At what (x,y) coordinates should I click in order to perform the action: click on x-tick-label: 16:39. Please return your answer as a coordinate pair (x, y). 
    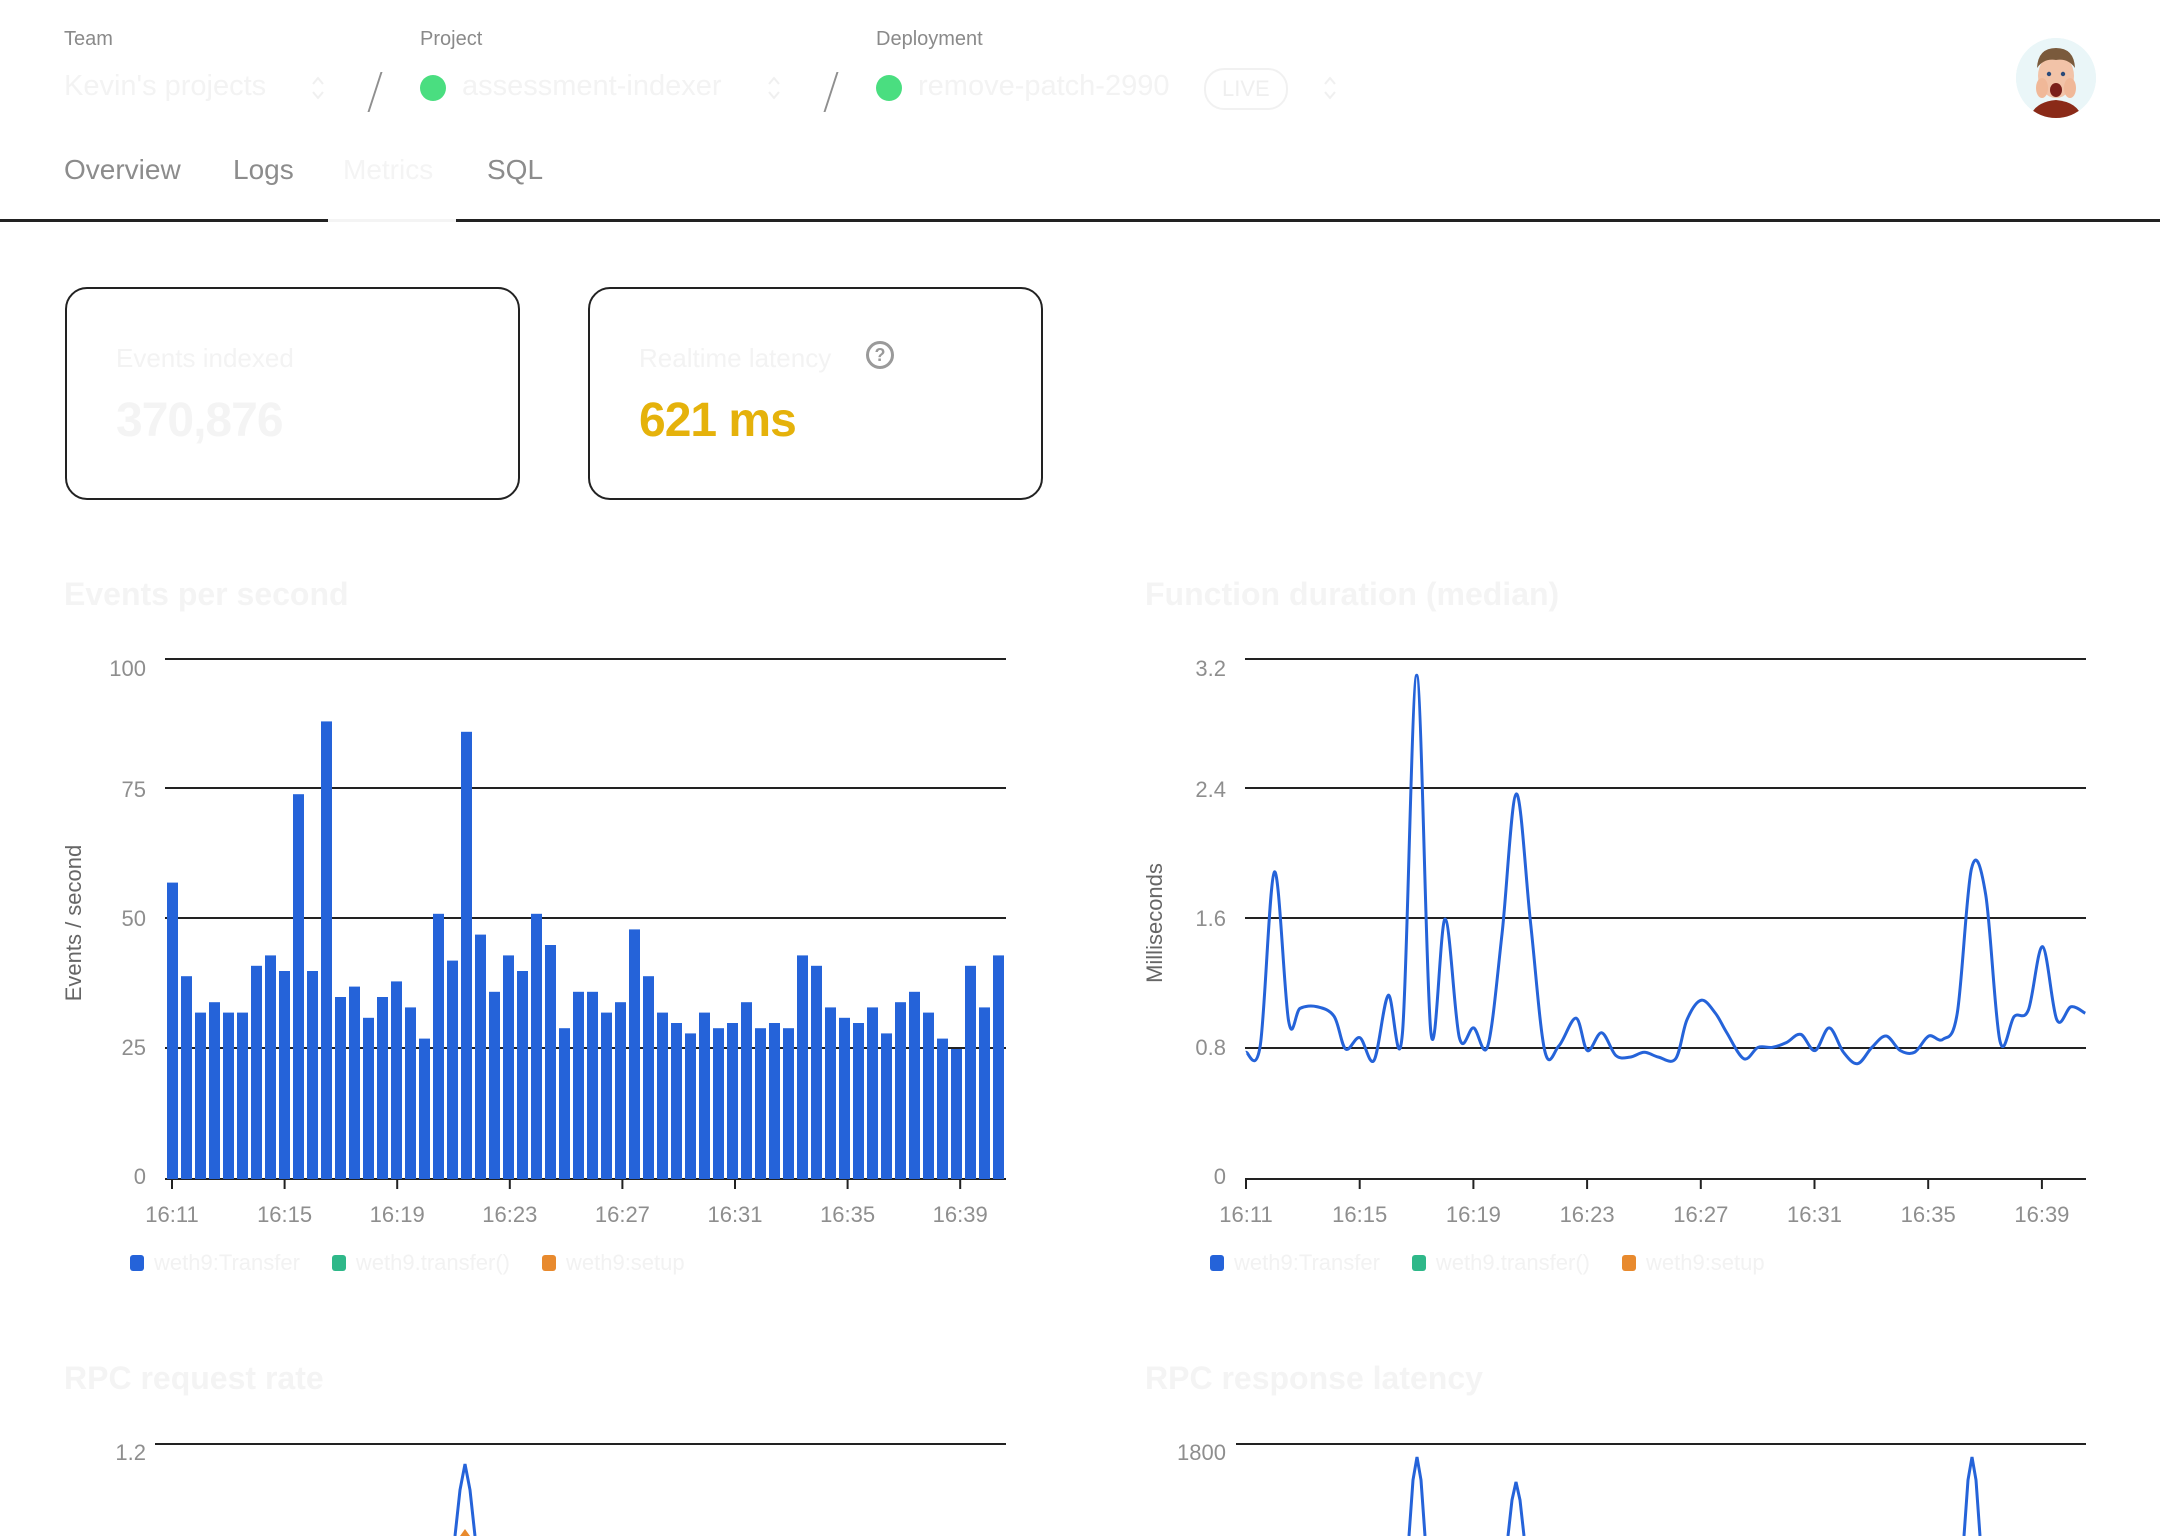
    Looking at the image, I should click on (960, 1214).